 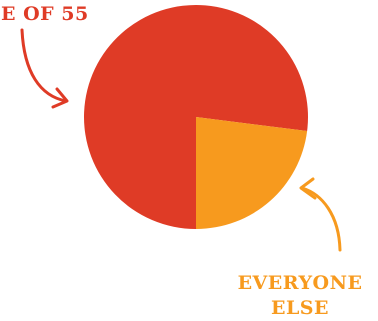 I want to click on annotation-label-else: ELSE, so click(x=300, y=308).